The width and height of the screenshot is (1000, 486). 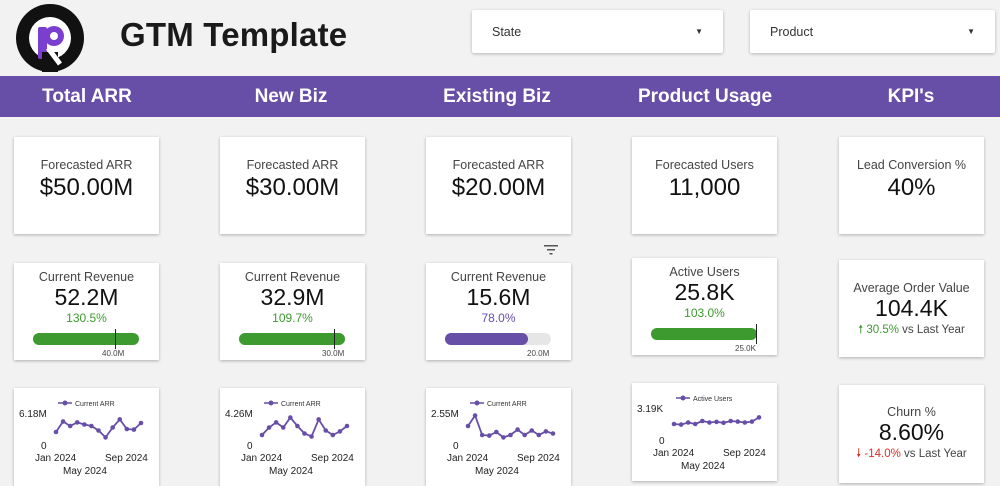 I want to click on current-revenue-card: Current Revenue 15.6M 78.0% 20.0M, so click(x=498, y=311).